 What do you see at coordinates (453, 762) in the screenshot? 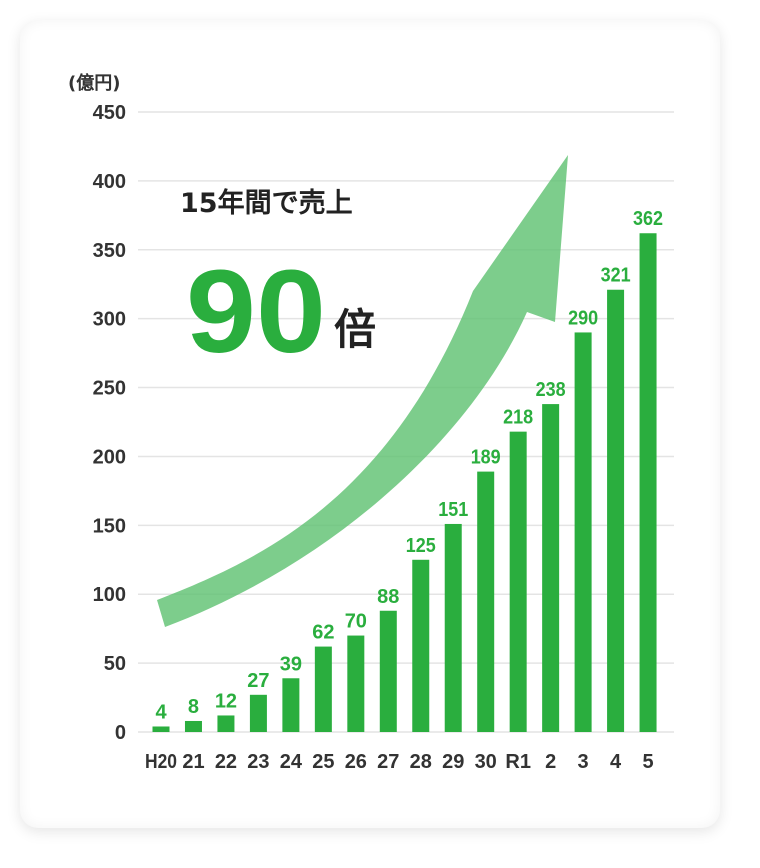
I see `x-tick-label: 29` at bounding box center [453, 762].